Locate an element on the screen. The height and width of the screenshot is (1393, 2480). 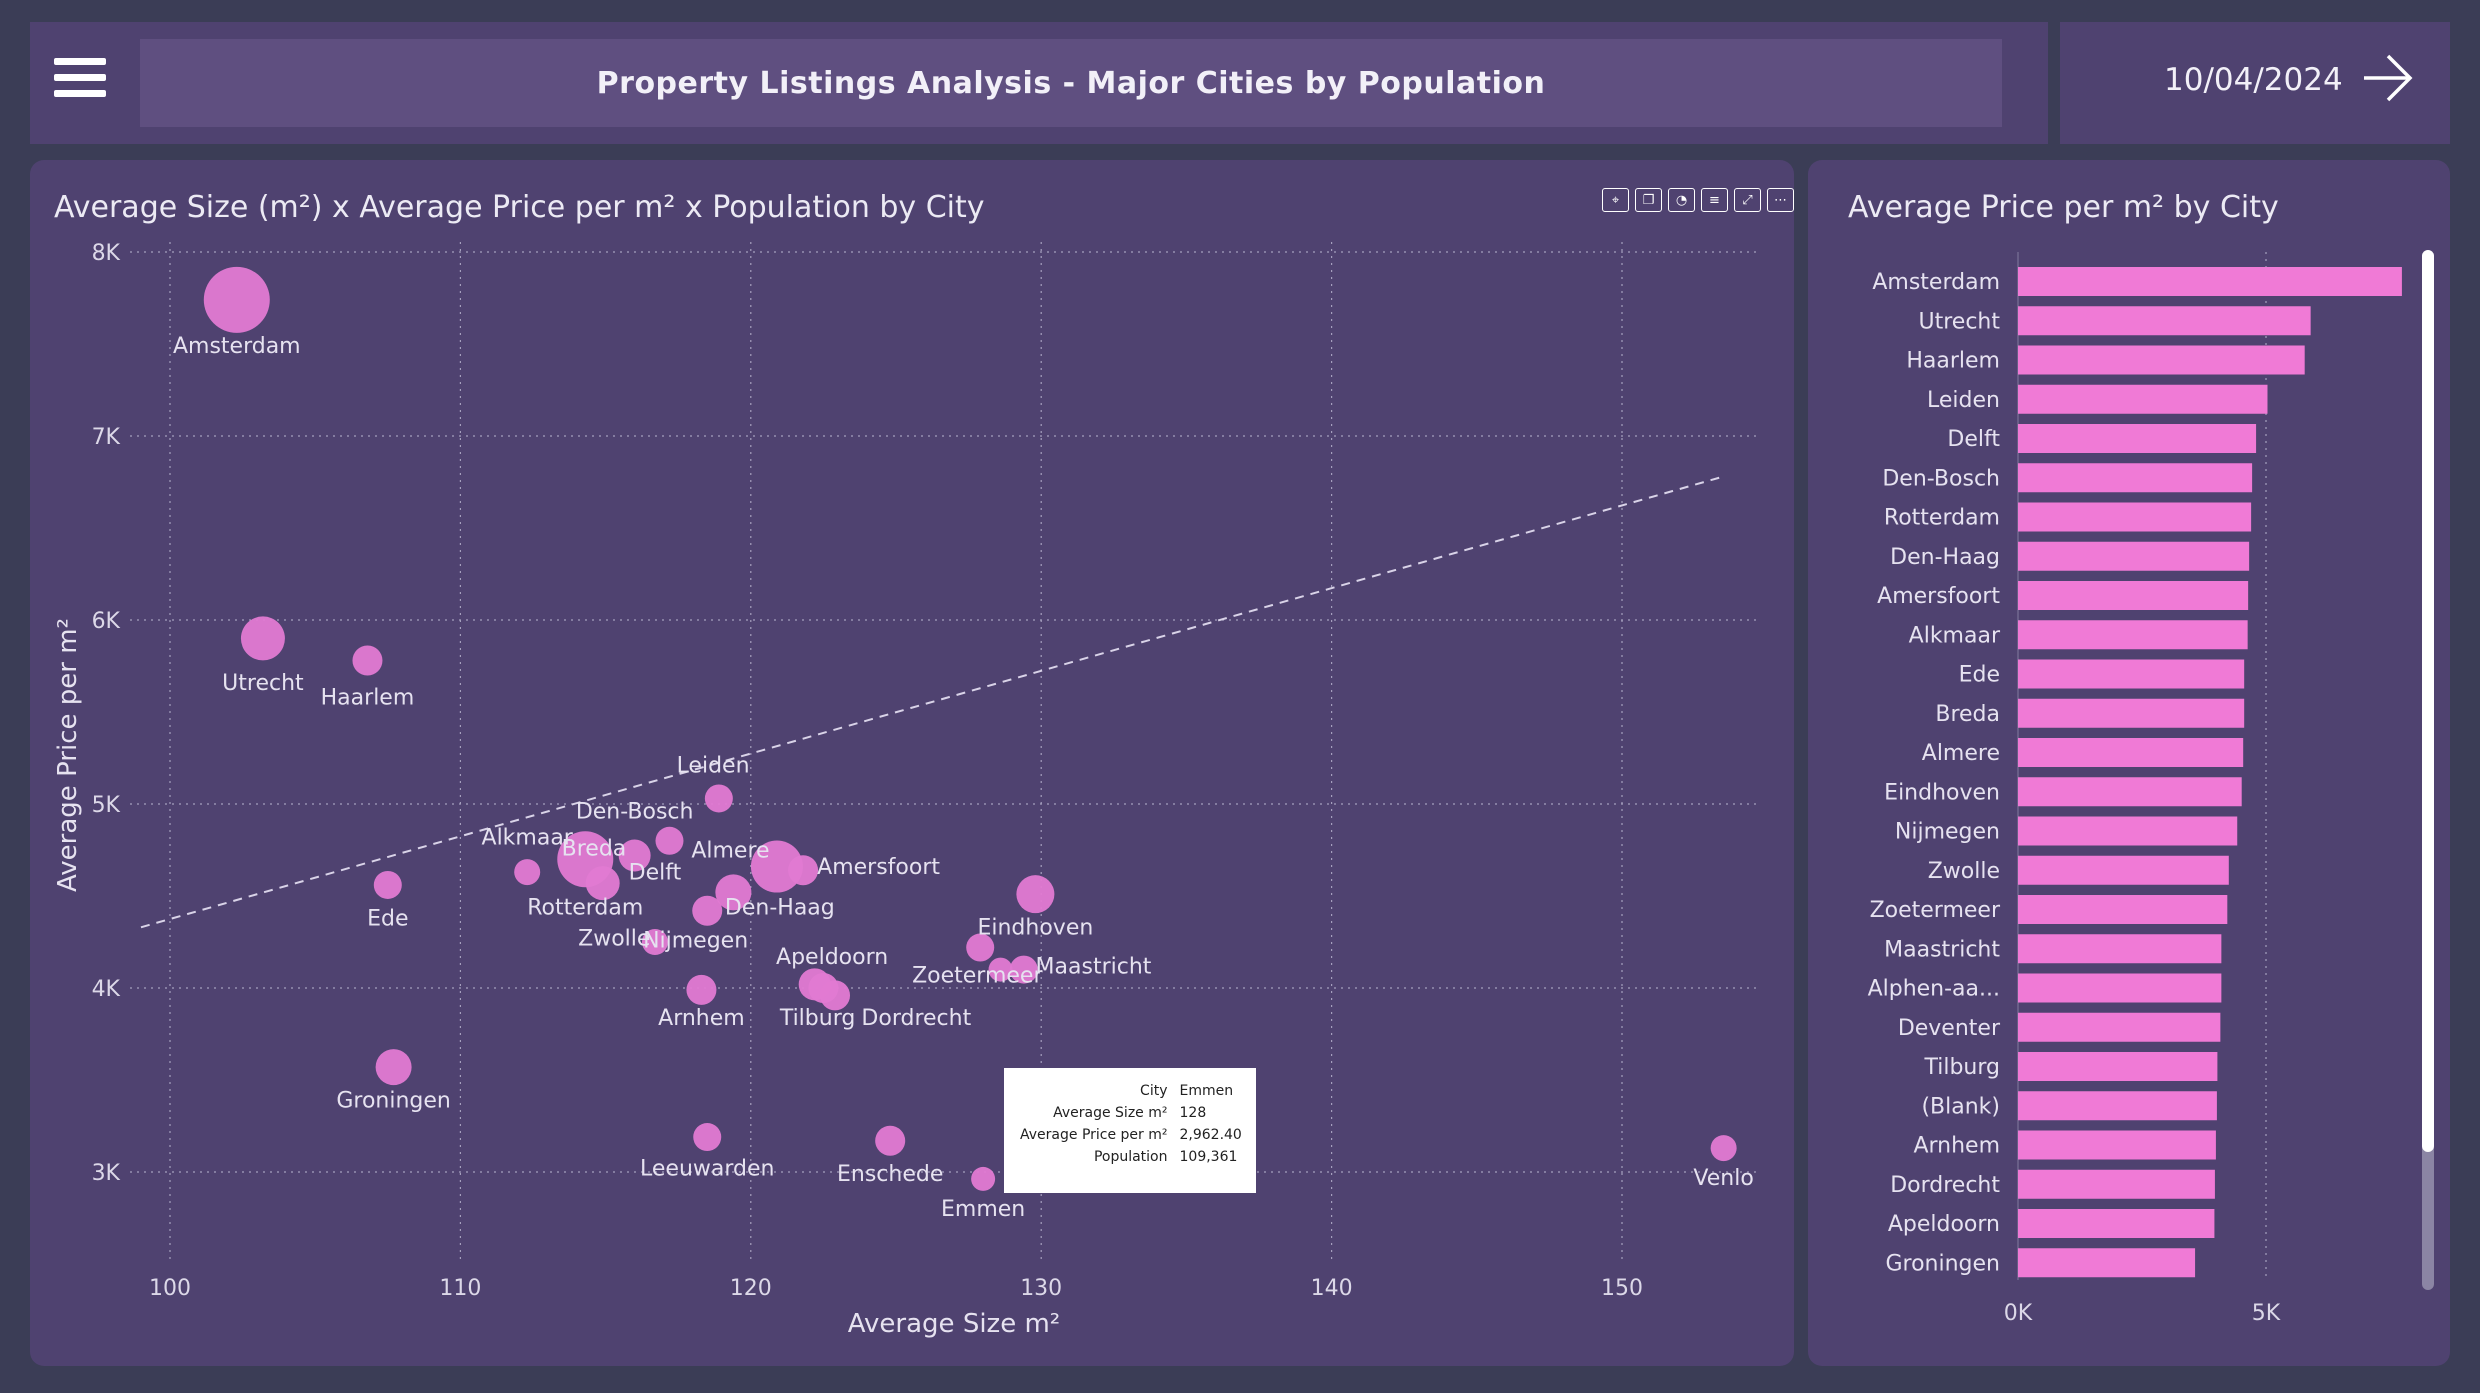
tooltip-value: 109,361 is located at coordinates (1208, 1157).